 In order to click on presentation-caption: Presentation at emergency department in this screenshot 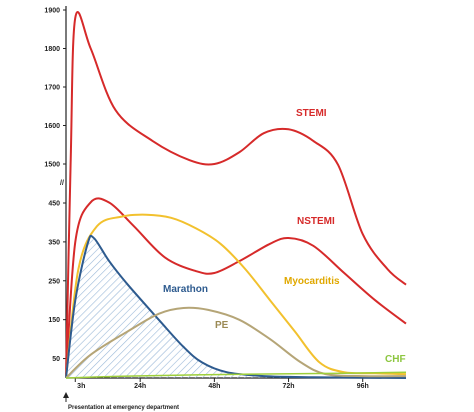, I will do `click(123, 408)`.